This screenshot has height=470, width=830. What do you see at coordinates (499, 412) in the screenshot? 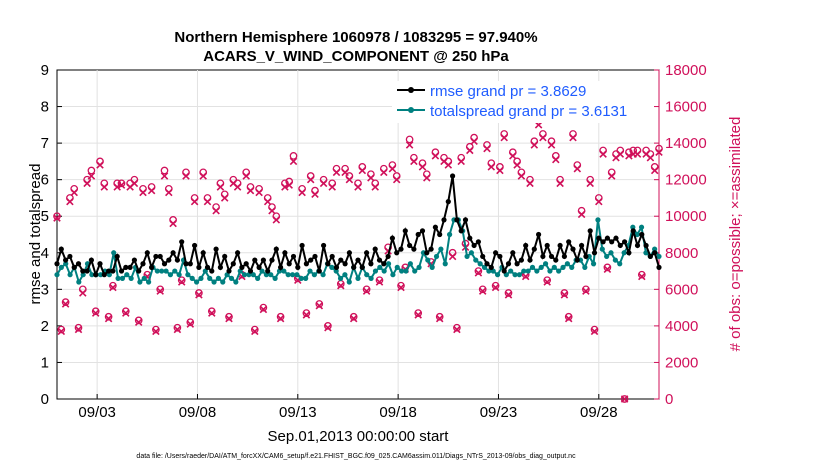
I see `x-tick-label: 09/23` at bounding box center [499, 412].